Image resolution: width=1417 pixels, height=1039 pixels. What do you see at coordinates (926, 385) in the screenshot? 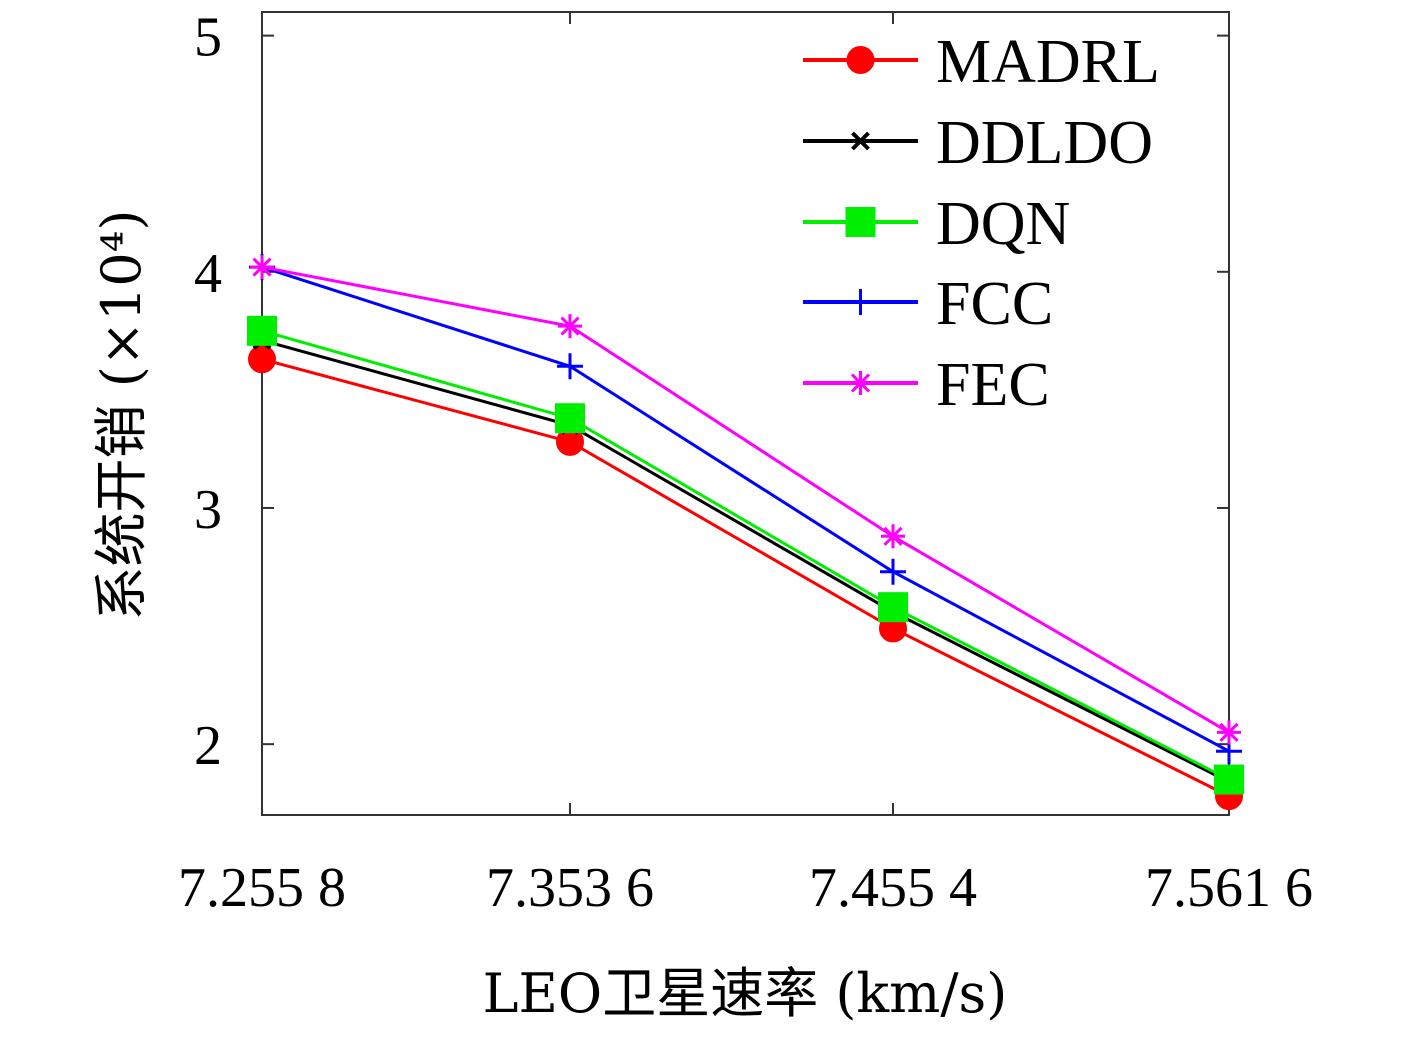
I see `legend-item-fec: FEC` at bounding box center [926, 385].